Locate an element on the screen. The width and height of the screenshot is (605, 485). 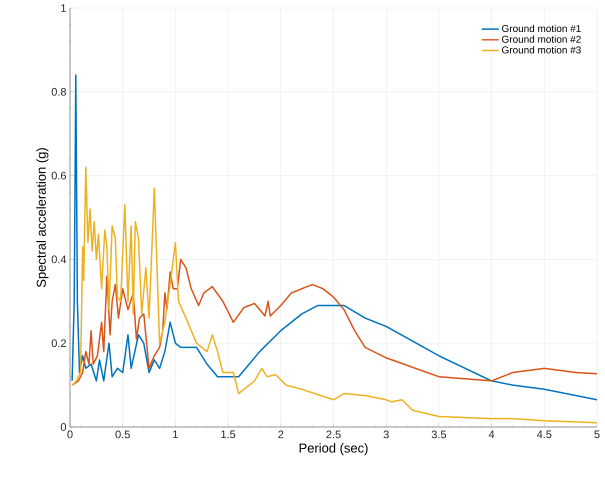
legend-label: Ground motion #1 is located at coordinates (541, 28).